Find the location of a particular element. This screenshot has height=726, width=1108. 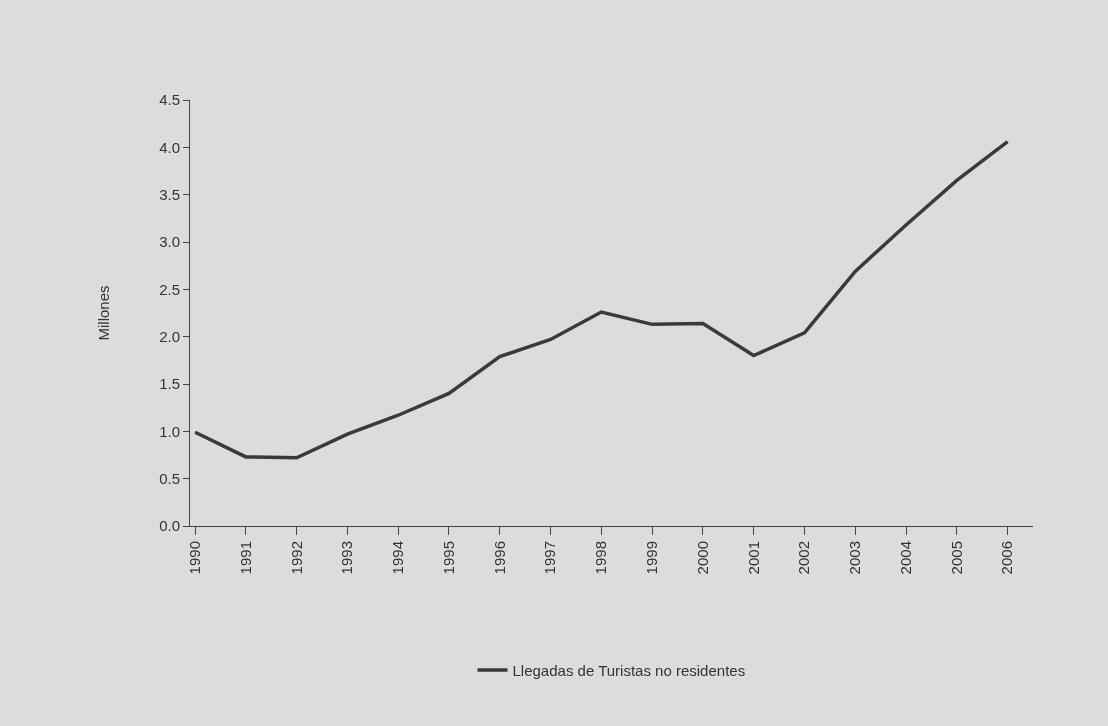

x-tick-label: 1999 is located at coordinates (652, 558).